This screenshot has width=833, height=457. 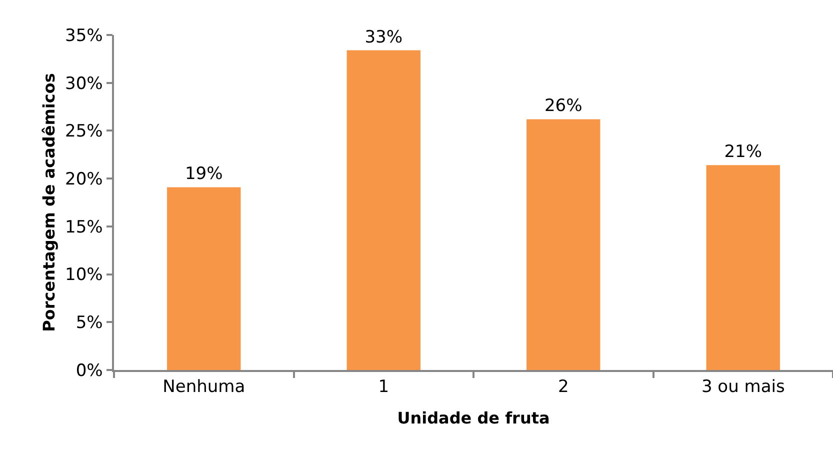 I want to click on y-tick-label: 25%, so click(x=84, y=132).